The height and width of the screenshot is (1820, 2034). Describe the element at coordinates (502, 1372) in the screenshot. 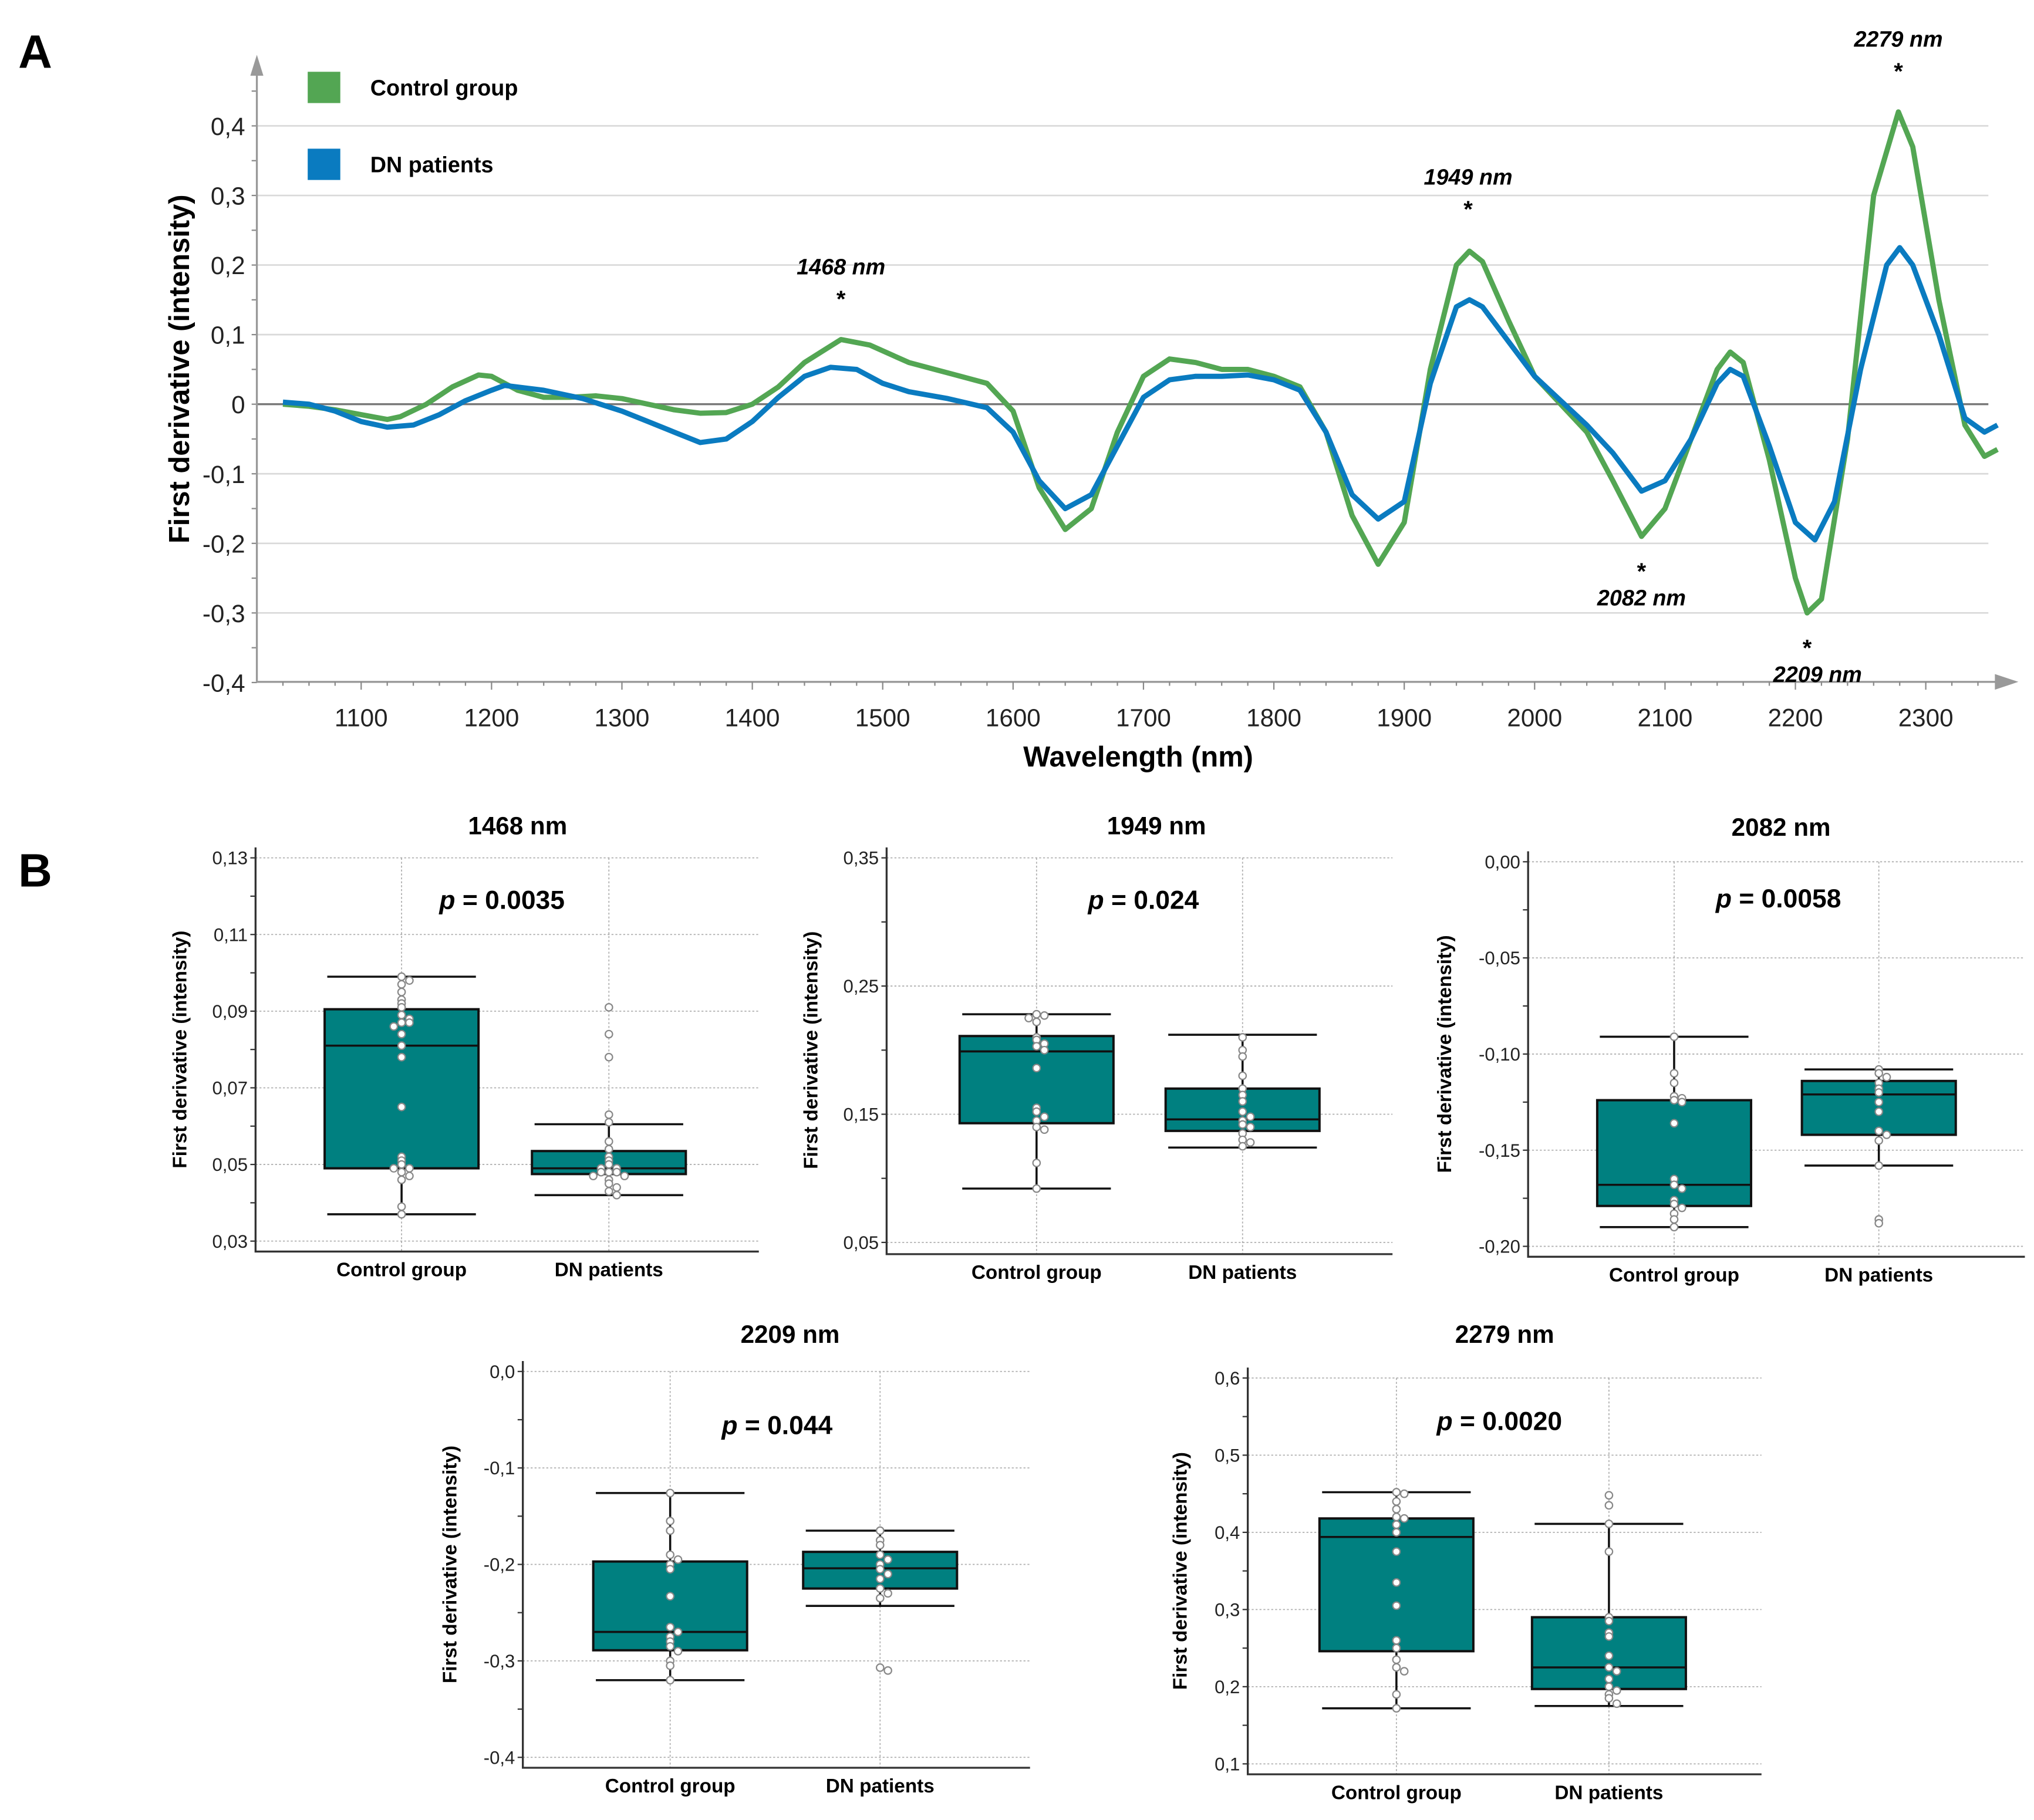

I see `y-tick-label: 0,0` at that location.